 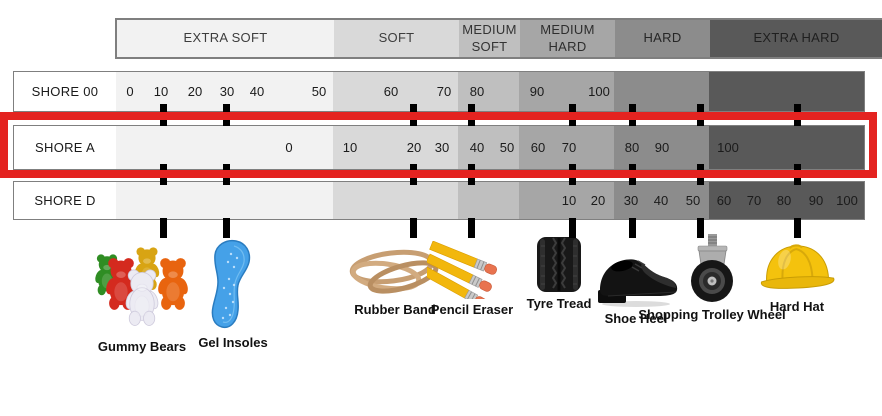 I want to click on item-gummy-bears: Gummy Bears, so click(x=142, y=295).